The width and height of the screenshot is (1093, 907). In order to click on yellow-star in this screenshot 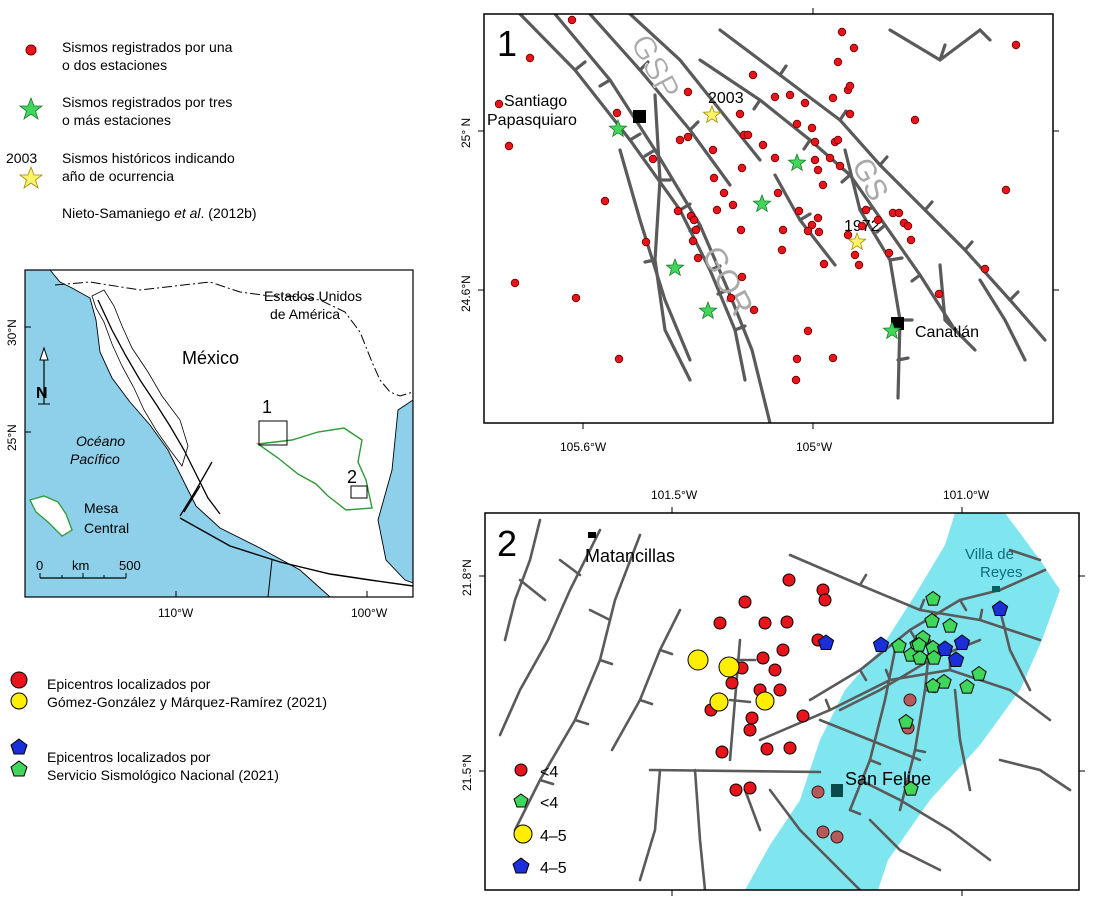, I will do `click(712, 114)`.